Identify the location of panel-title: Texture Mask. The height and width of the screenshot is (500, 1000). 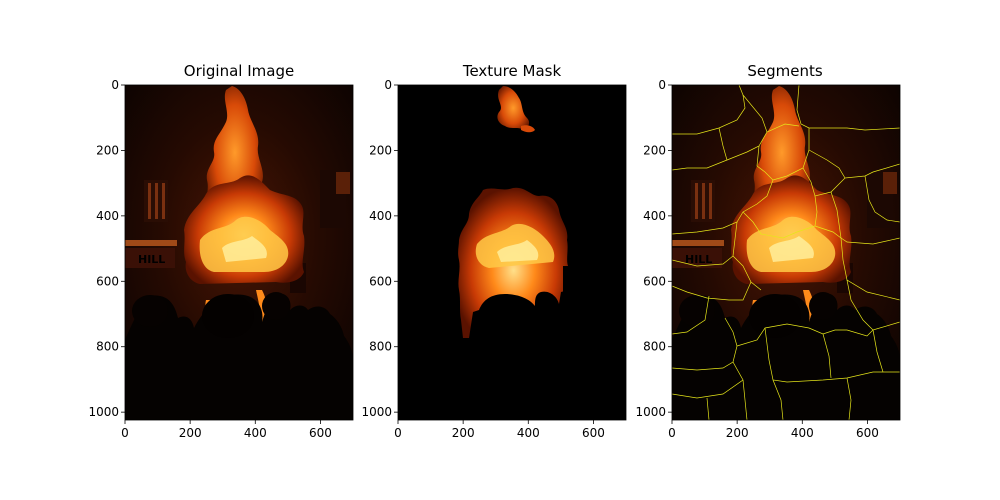
(512, 71).